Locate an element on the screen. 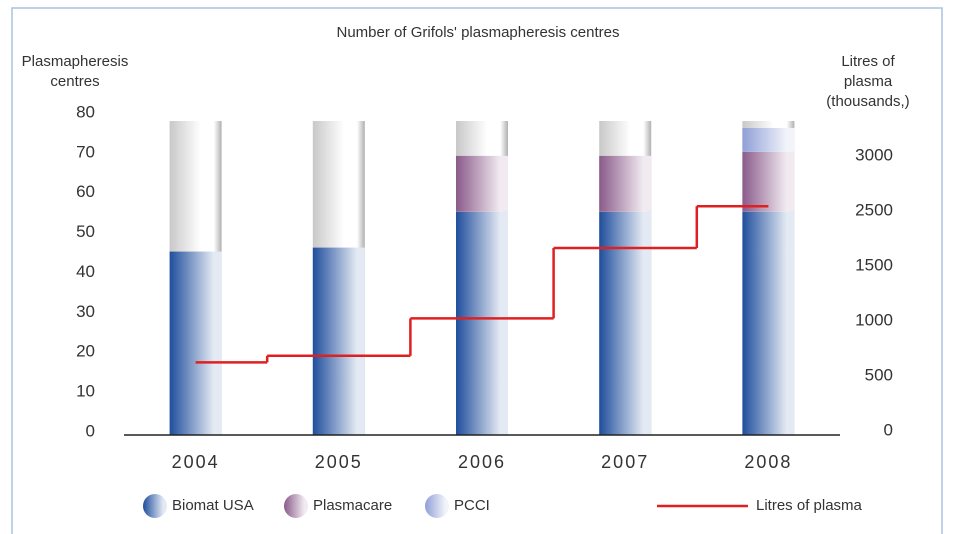 Image resolution: width=955 pixels, height=534 pixels. legend-label: Plasmacare is located at coordinates (352, 505).